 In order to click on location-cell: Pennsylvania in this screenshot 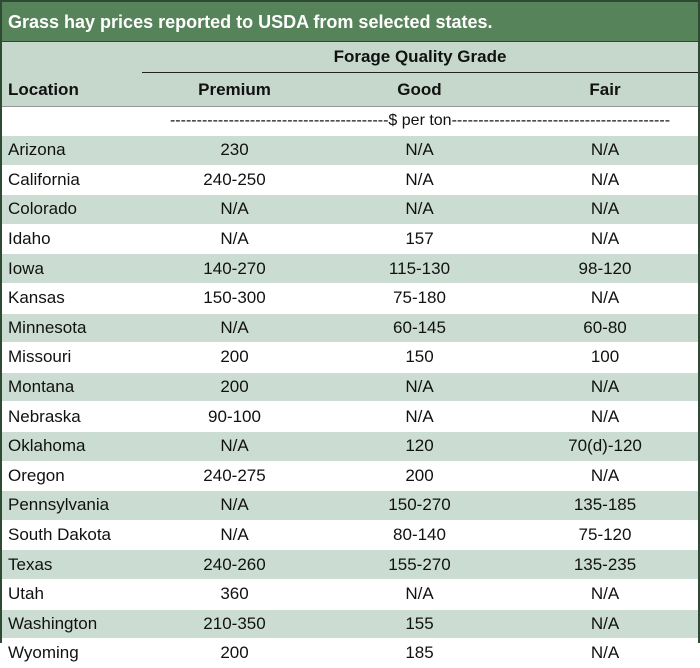, I will do `click(72, 505)`.